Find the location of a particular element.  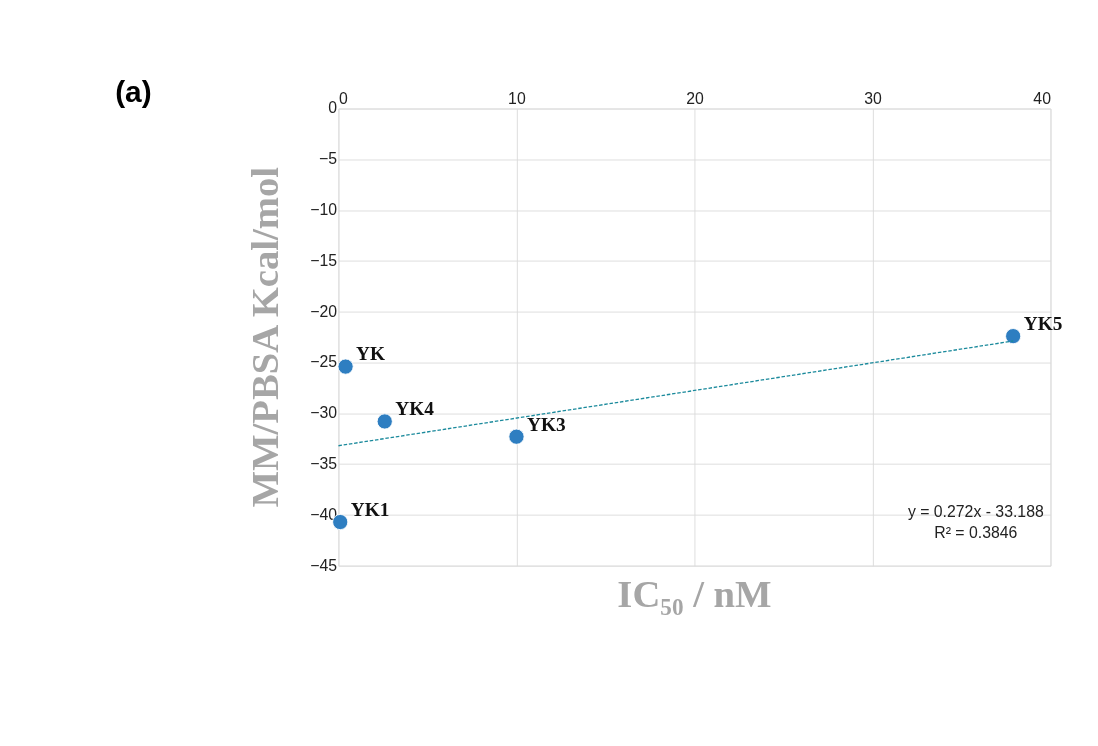

y-tick-label: −10 is located at coordinates (324, 209).